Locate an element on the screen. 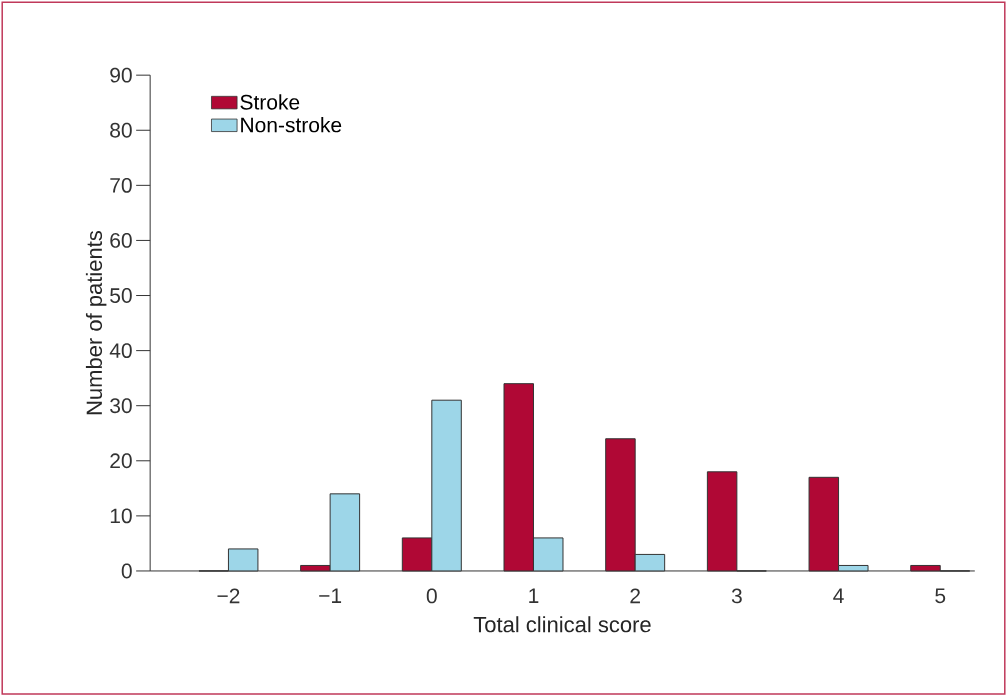  y-tick-label: 30 is located at coordinates (121, 406).